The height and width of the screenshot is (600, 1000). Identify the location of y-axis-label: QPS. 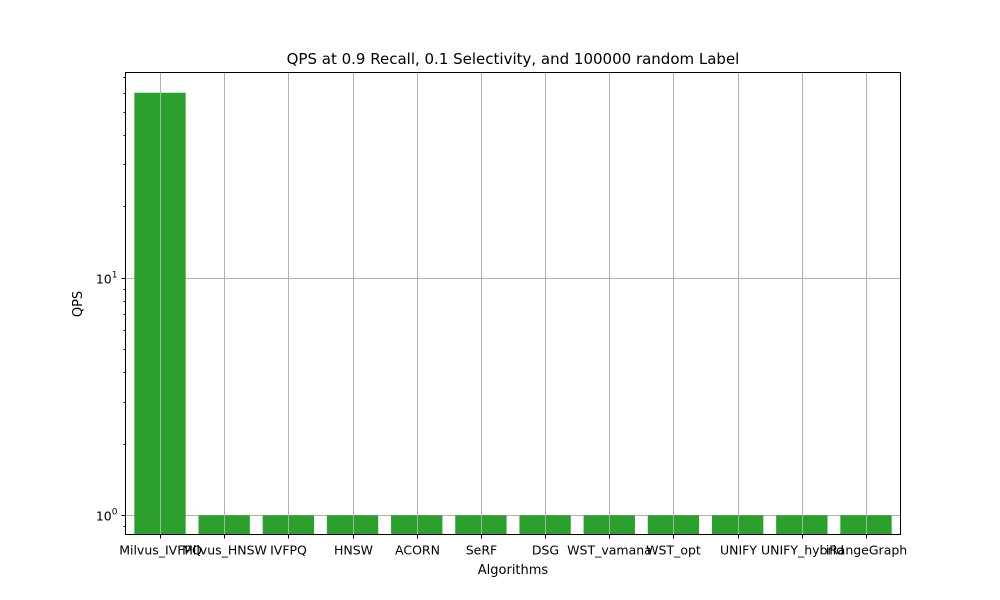
(78, 304).